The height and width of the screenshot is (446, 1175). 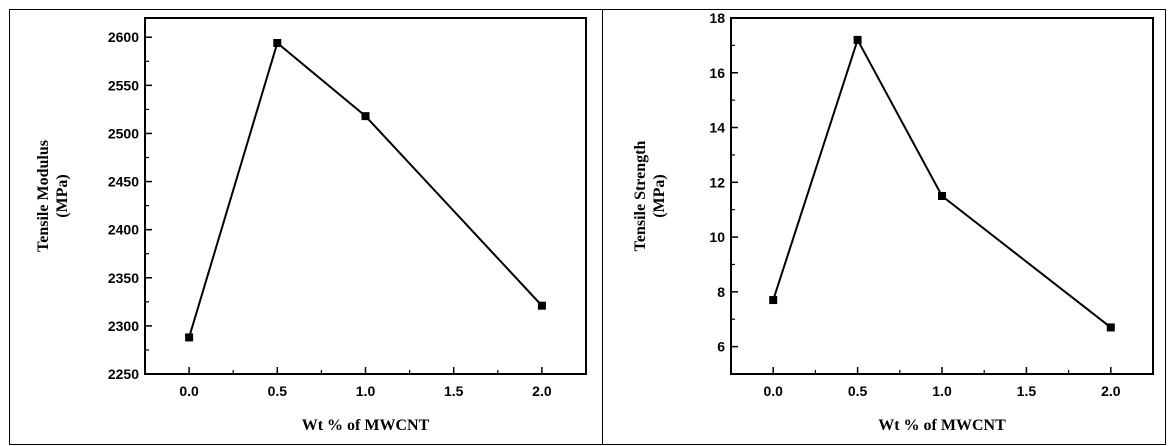 I want to click on y-tick-label: 18, so click(x=717, y=18).